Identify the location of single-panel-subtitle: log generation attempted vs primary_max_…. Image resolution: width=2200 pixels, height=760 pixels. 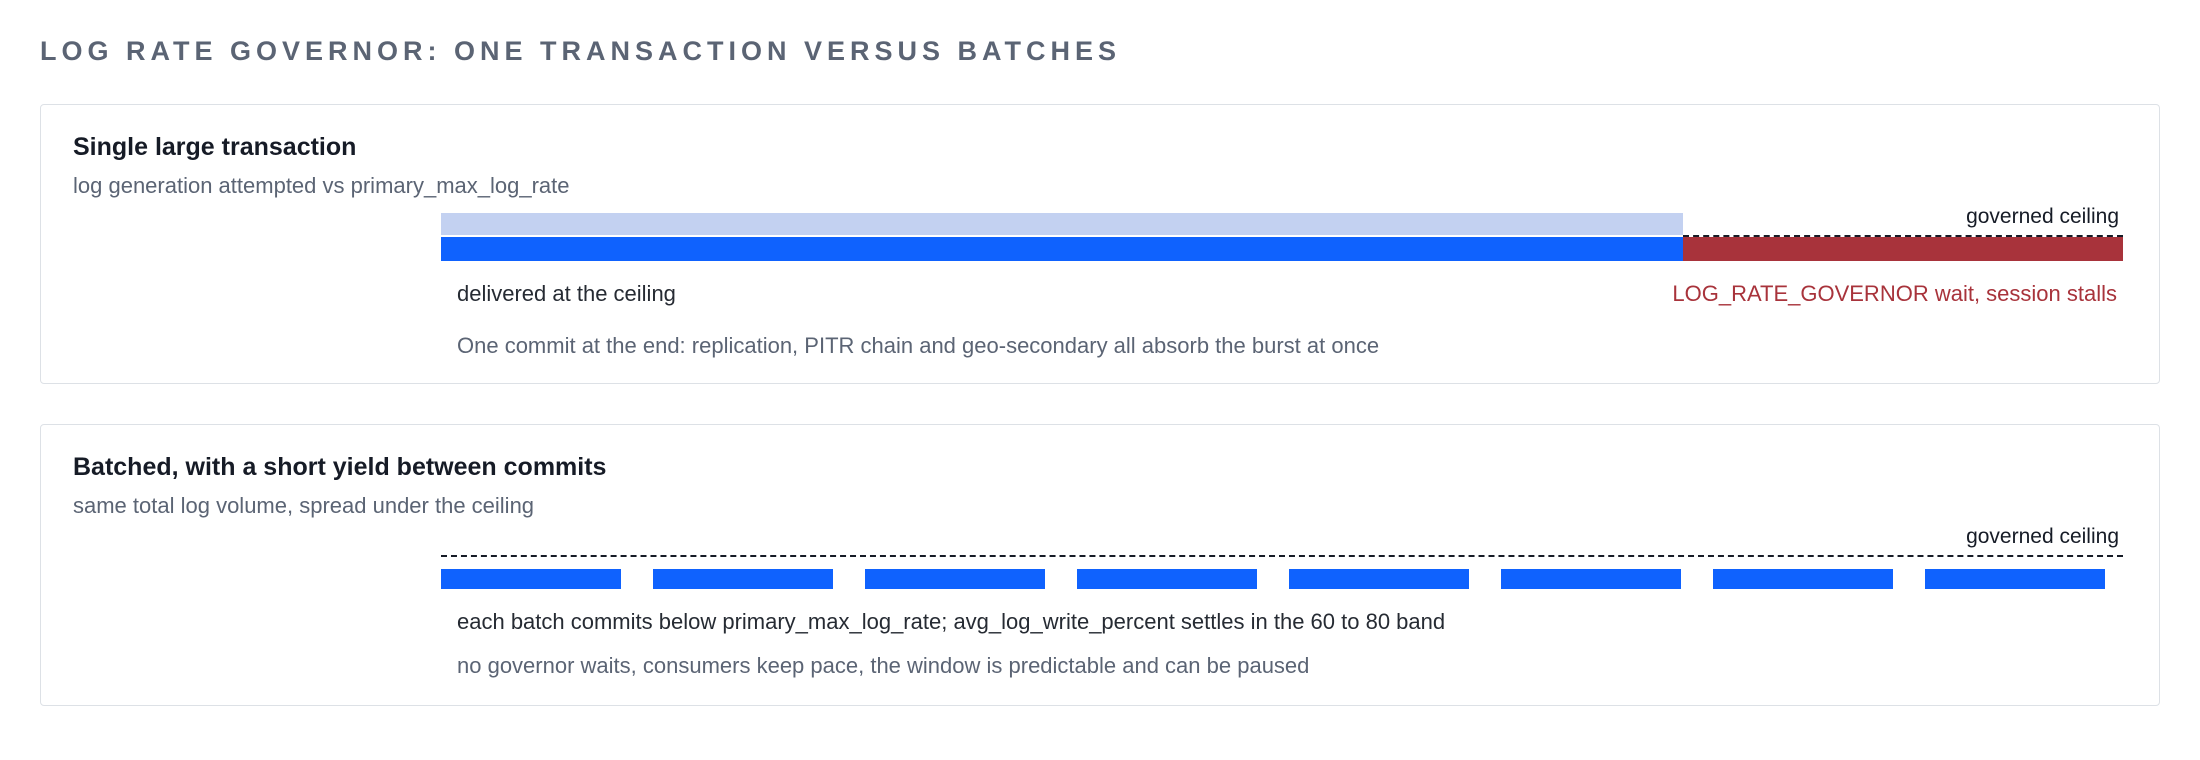
(321, 185).